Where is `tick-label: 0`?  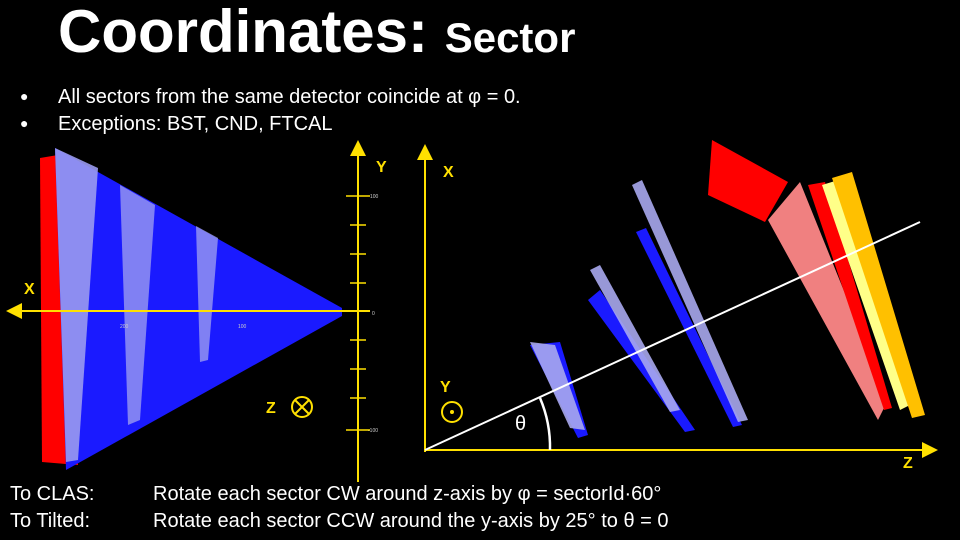 tick-label: 0 is located at coordinates (373, 314).